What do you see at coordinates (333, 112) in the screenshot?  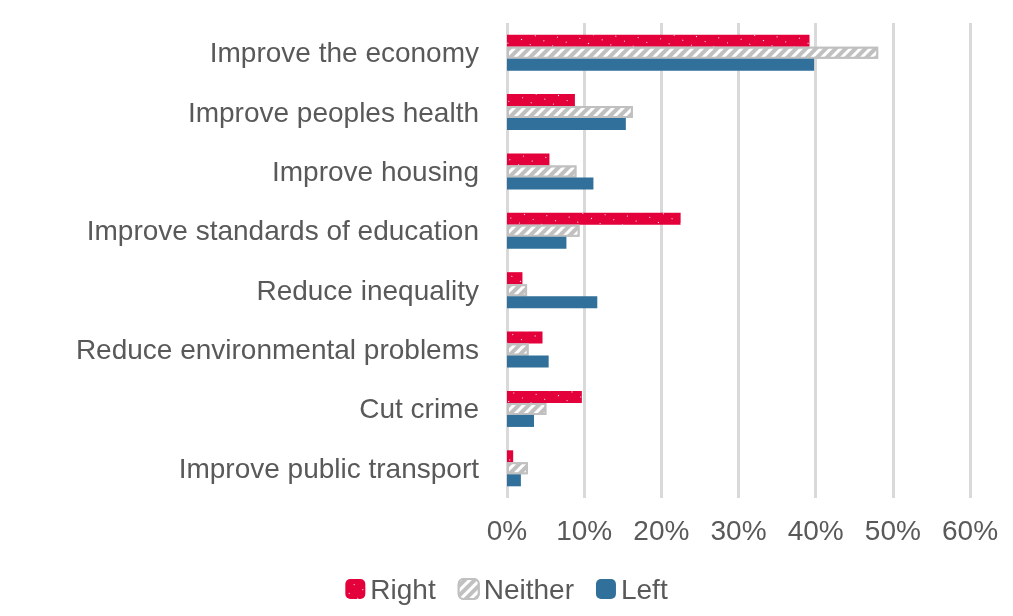 I see `y-tick-label: Improve peoples health` at bounding box center [333, 112].